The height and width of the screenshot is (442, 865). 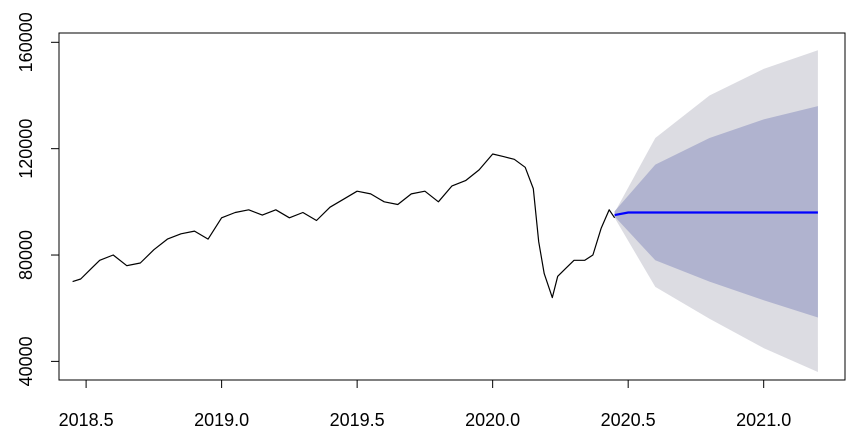 What do you see at coordinates (26, 255) in the screenshot?
I see `y-tick-label: 80000` at bounding box center [26, 255].